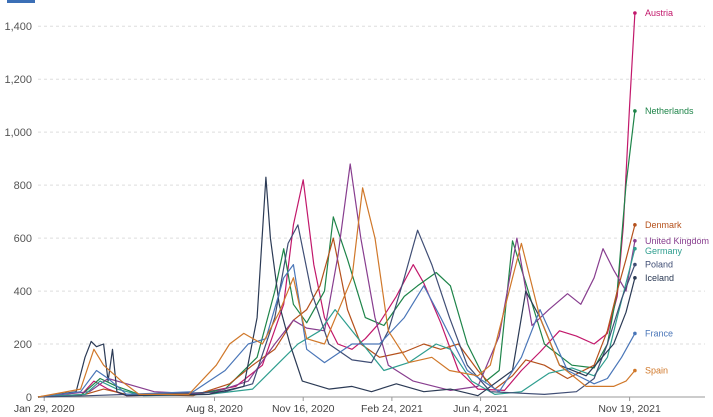 The height and width of the screenshot is (417, 713). Describe the element at coordinates (18, 27) in the screenshot. I see `y-tick-label: 1,400` at that location.